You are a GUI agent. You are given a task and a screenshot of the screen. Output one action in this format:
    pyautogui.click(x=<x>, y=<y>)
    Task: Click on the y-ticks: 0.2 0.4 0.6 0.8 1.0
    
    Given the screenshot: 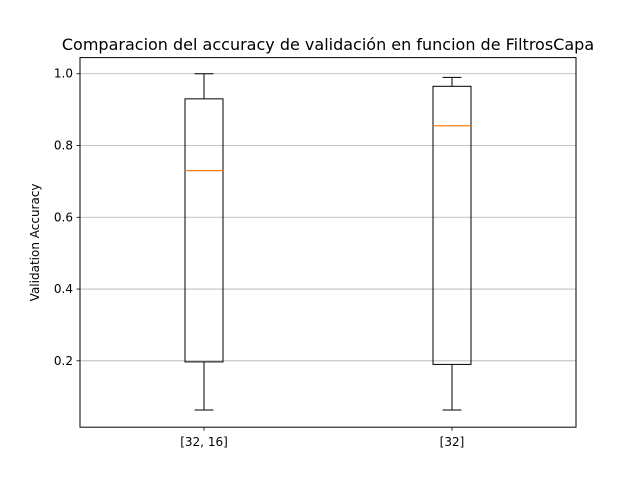 What is the action you would take?
    pyautogui.click(x=67, y=217)
    